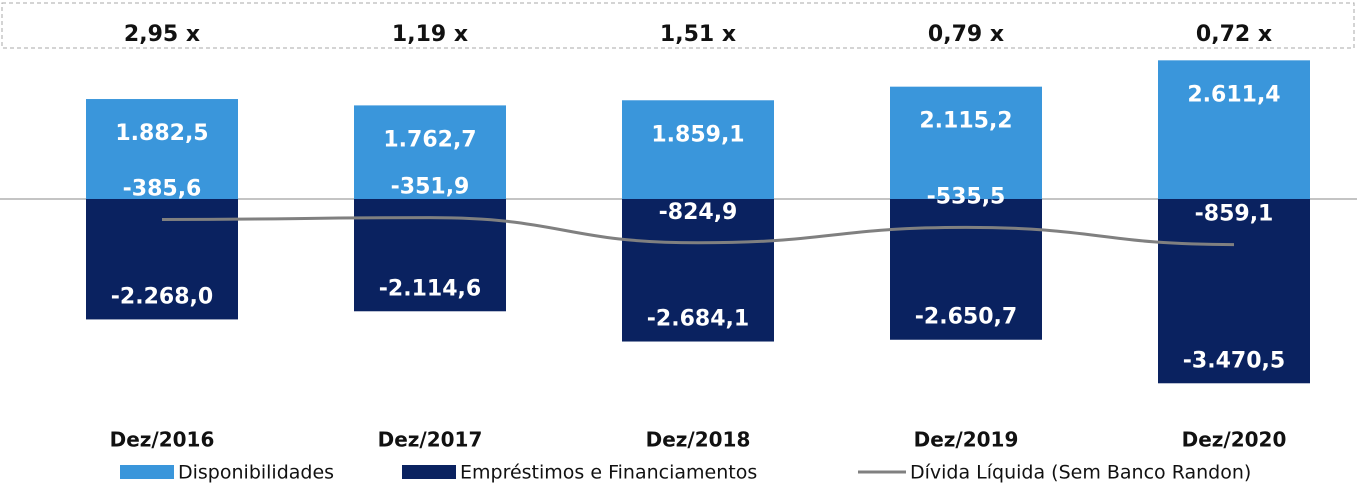 The height and width of the screenshot is (487, 1357). I want to click on data-label: -2.268,0, so click(162, 296).